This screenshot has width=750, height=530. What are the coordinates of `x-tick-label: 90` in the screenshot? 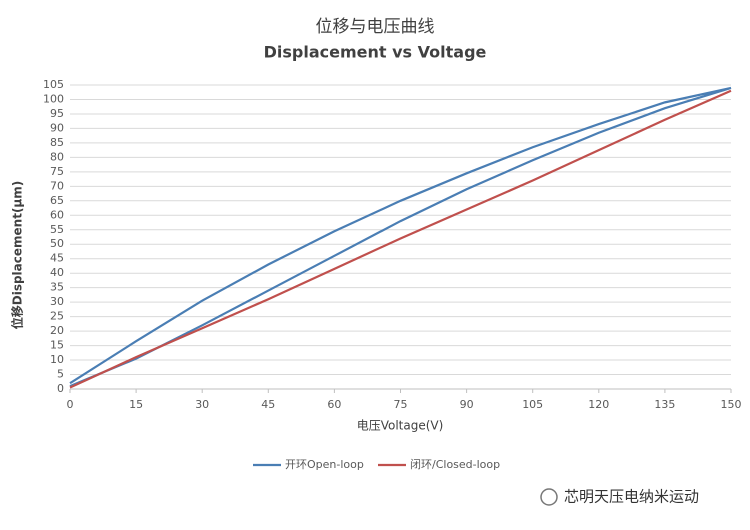 It's located at (467, 404).